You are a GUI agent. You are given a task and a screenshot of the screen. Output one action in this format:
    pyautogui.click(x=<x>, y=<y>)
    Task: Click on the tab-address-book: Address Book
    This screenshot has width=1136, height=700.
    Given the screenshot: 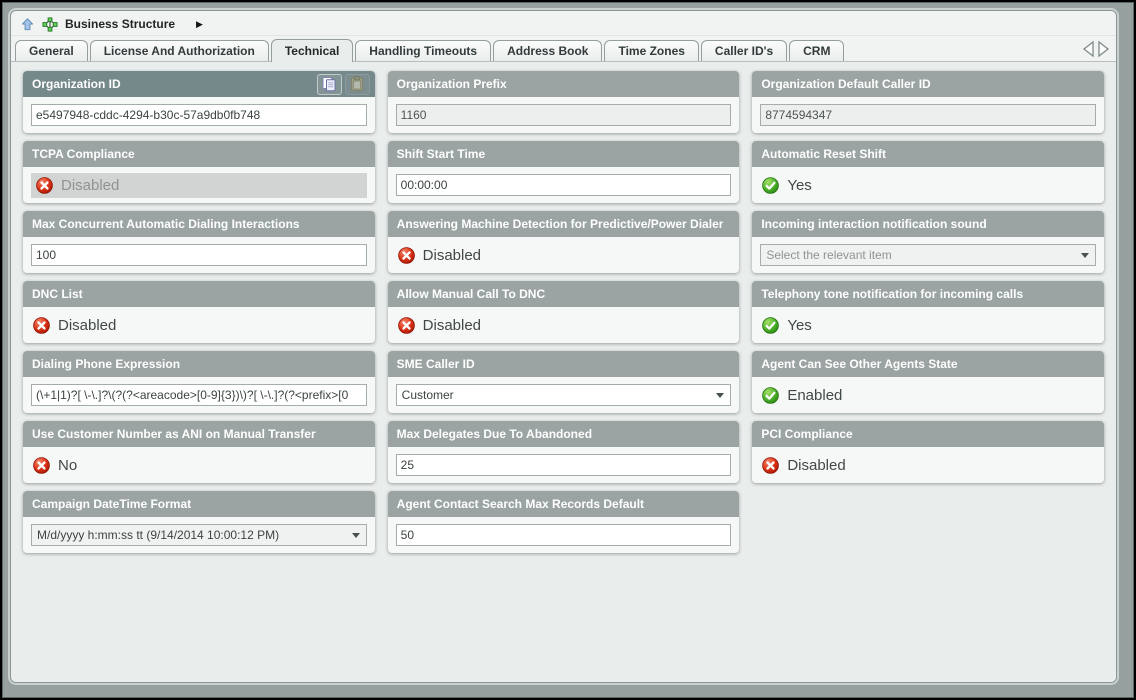 What is the action you would take?
    pyautogui.click(x=548, y=50)
    